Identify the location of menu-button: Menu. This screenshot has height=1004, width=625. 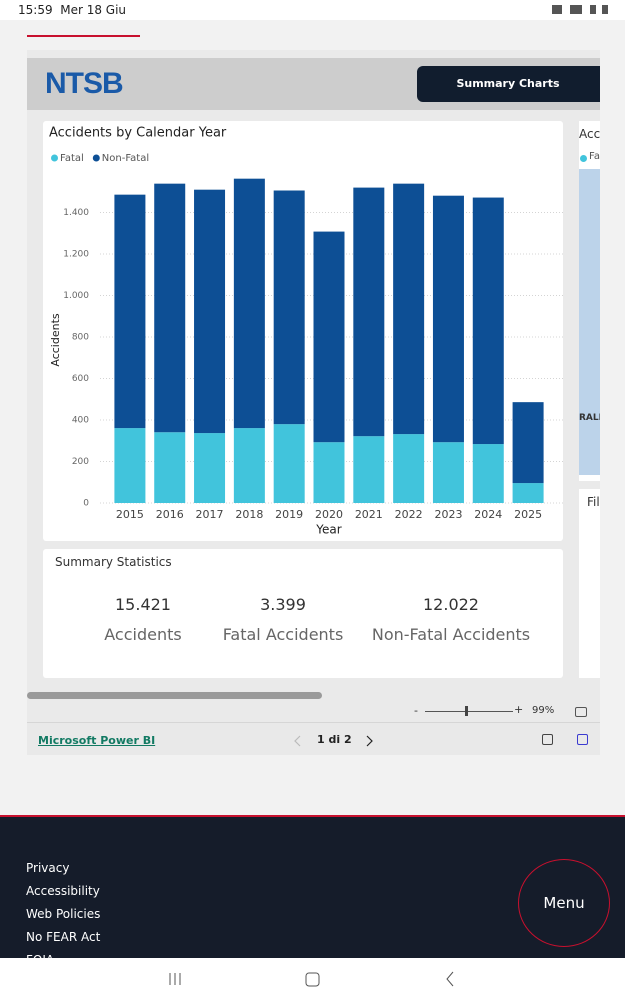
(564, 903).